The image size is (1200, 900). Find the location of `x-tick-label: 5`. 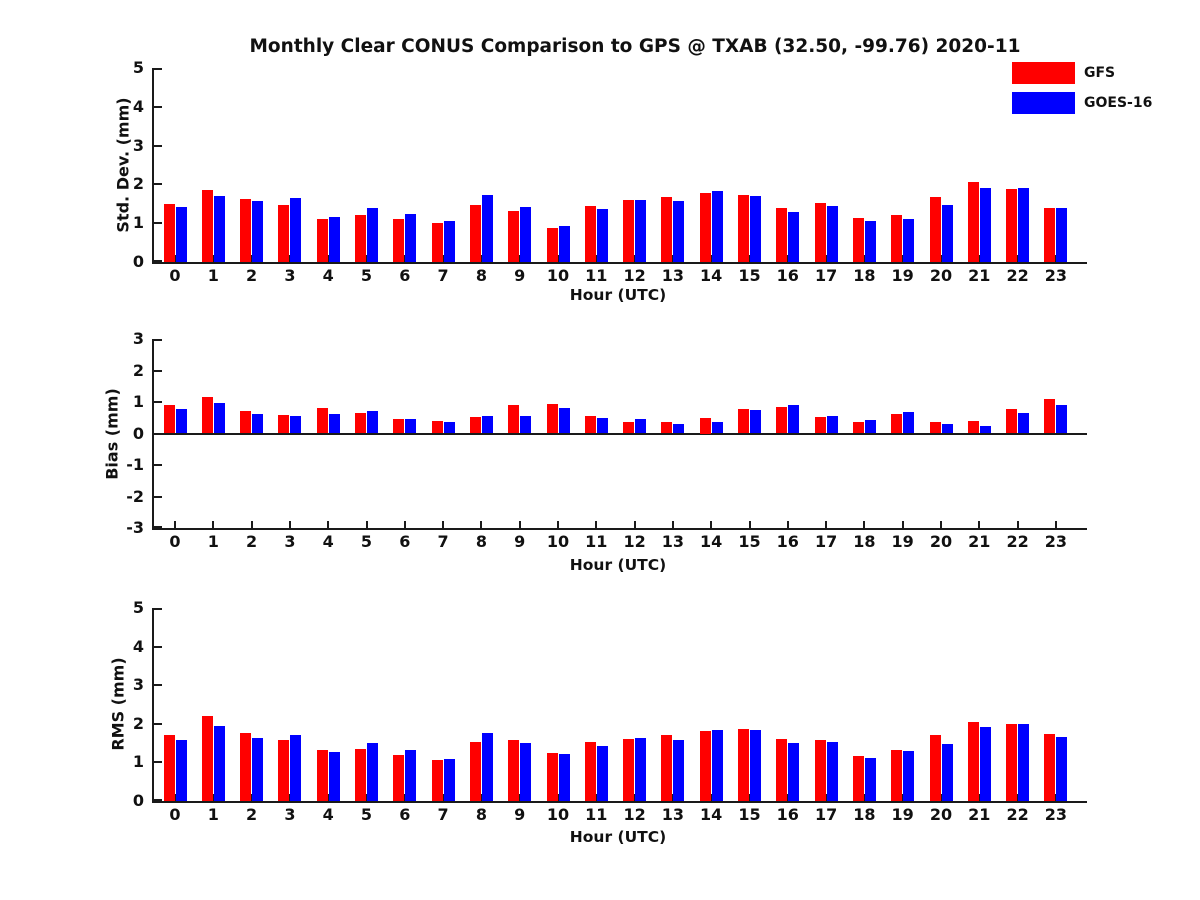

x-tick-label: 5 is located at coordinates (366, 814).